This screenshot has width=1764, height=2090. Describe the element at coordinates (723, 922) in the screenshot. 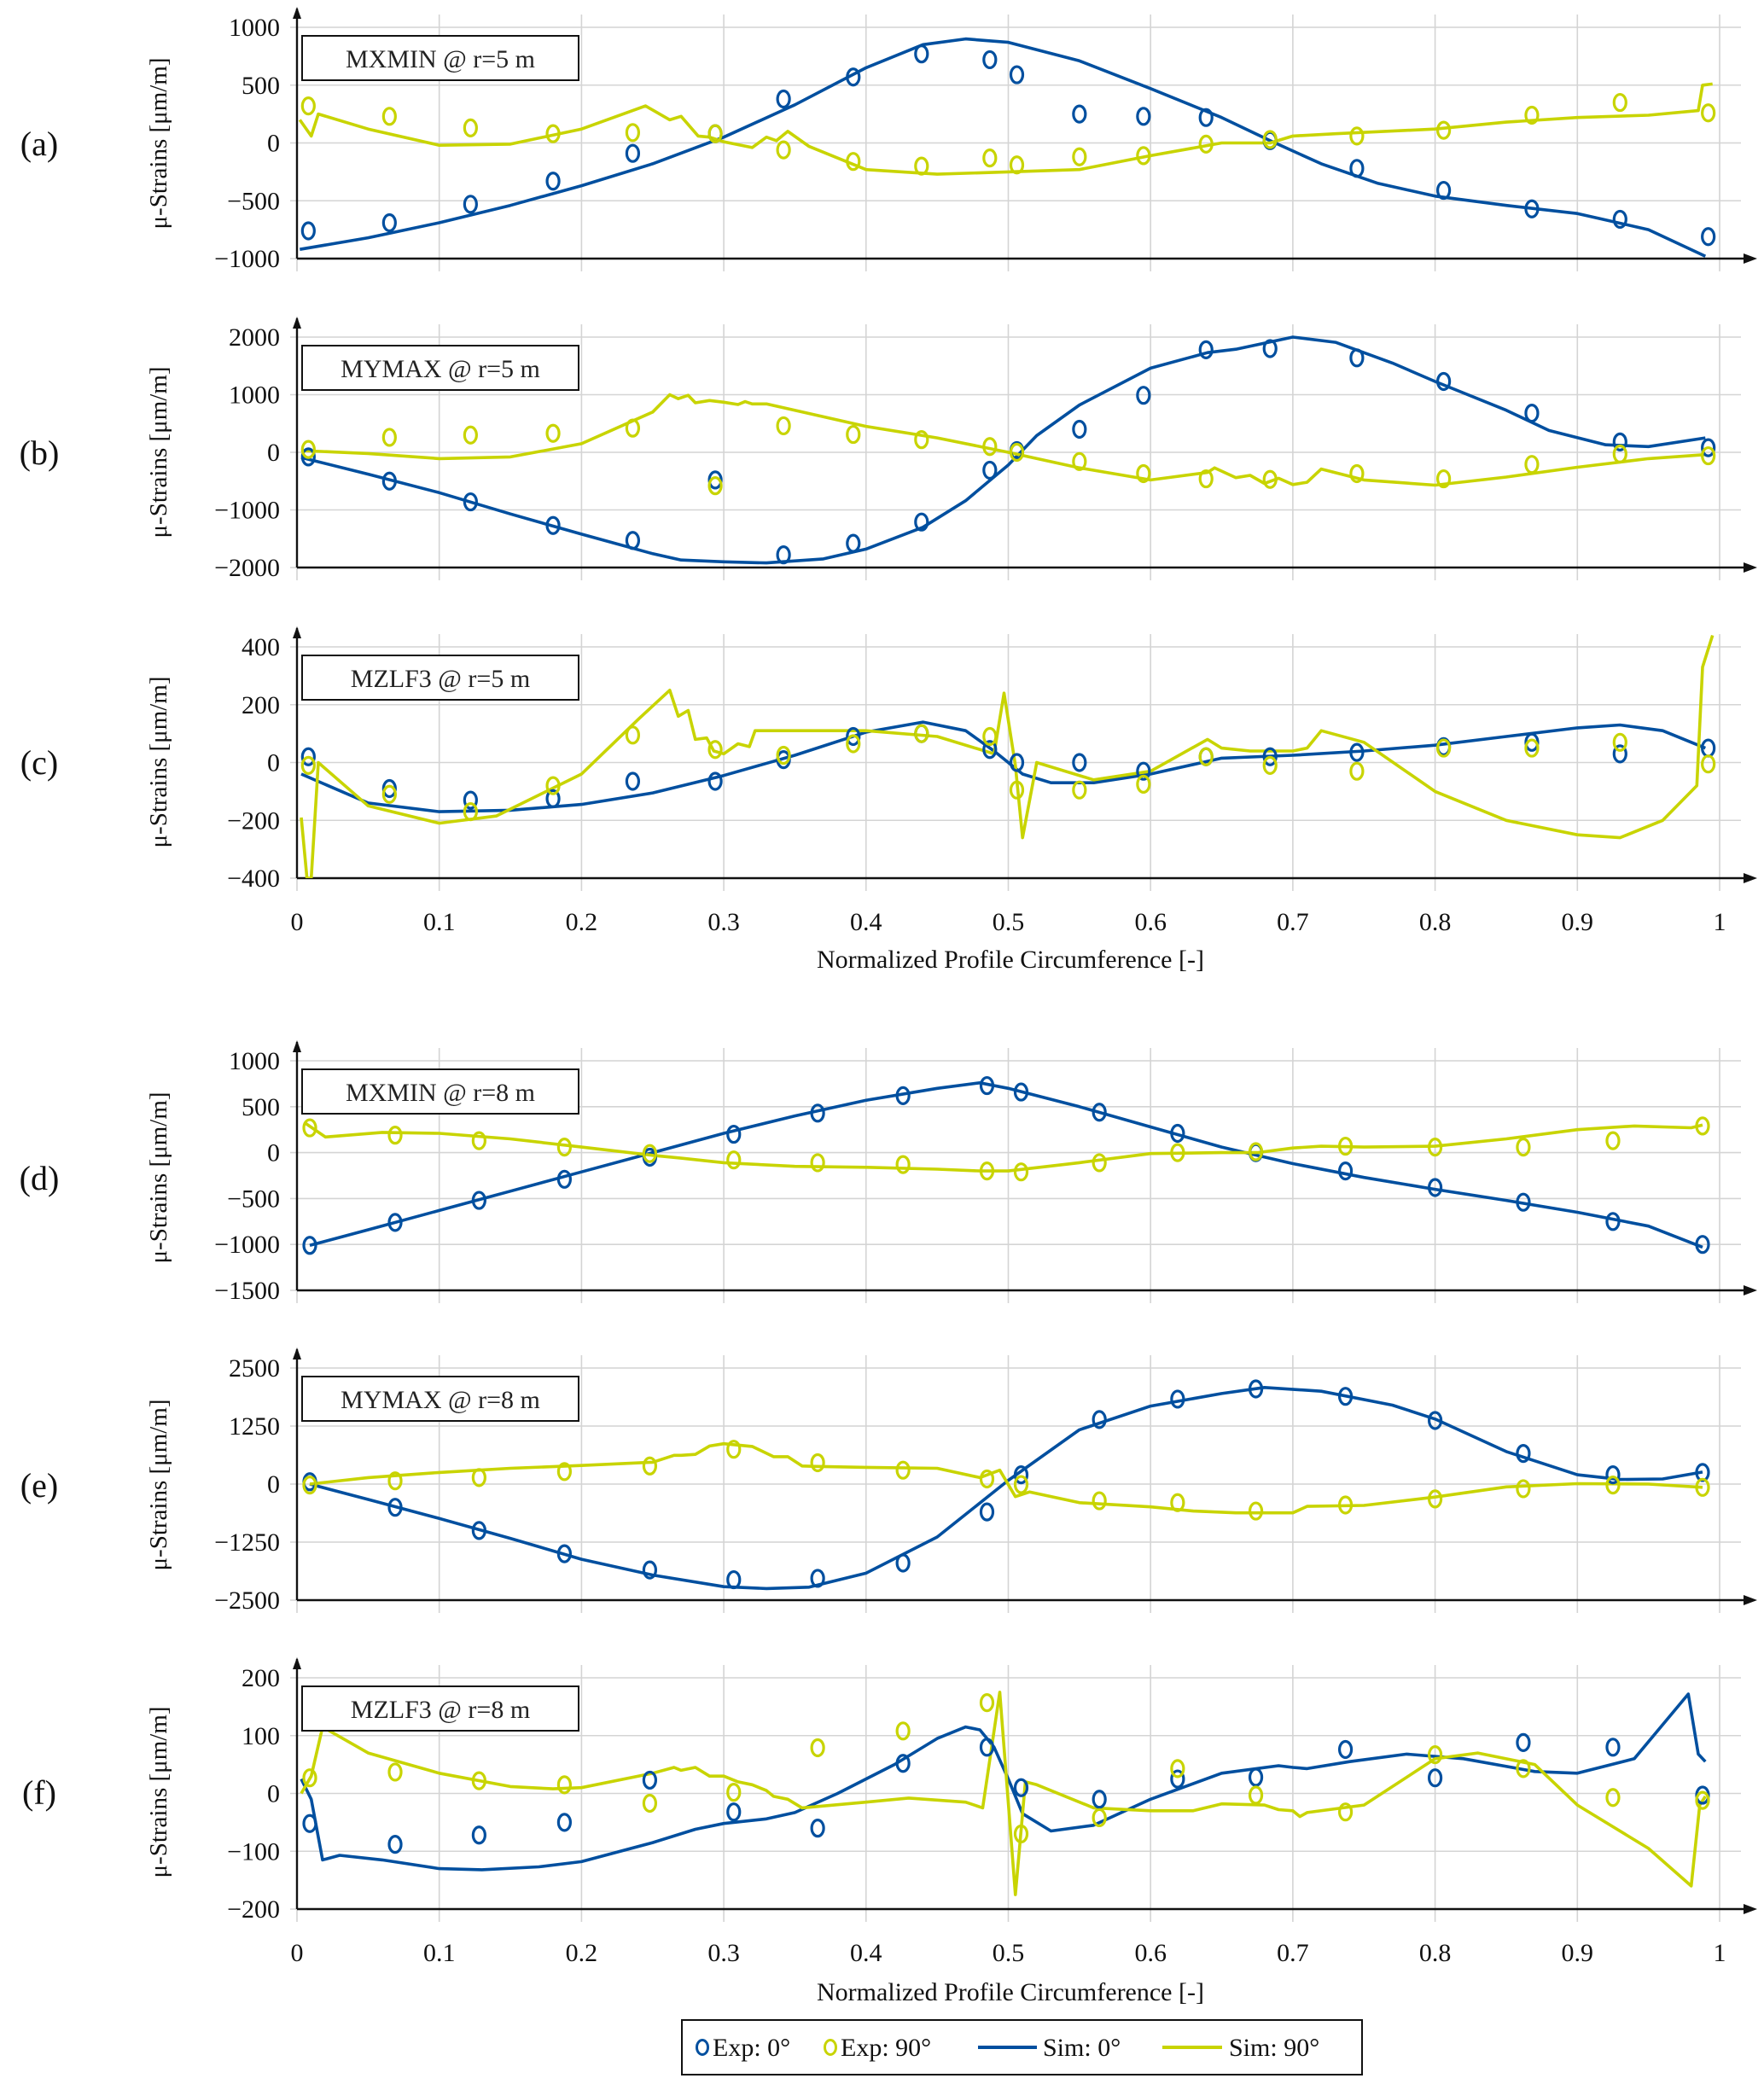

I see `x-tick-label: 0.3` at that location.